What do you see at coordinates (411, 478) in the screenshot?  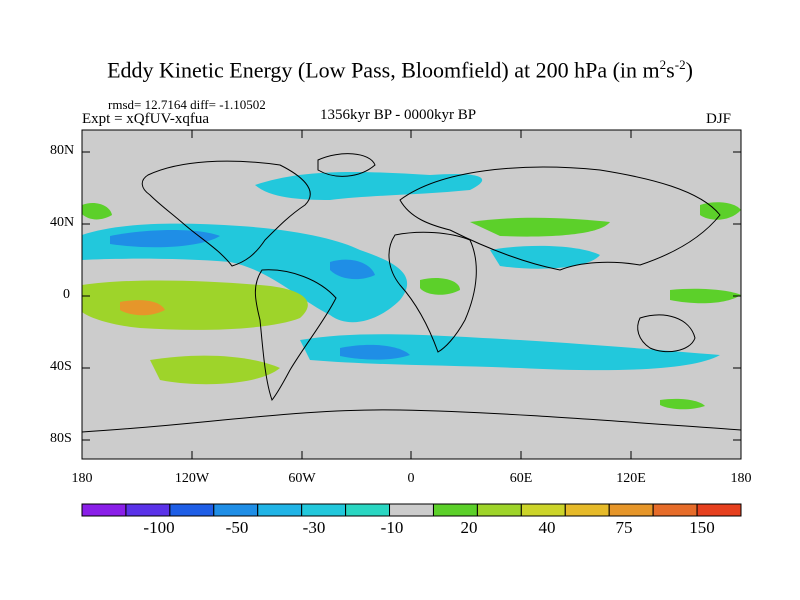 I see `x-tick-label: 0` at bounding box center [411, 478].